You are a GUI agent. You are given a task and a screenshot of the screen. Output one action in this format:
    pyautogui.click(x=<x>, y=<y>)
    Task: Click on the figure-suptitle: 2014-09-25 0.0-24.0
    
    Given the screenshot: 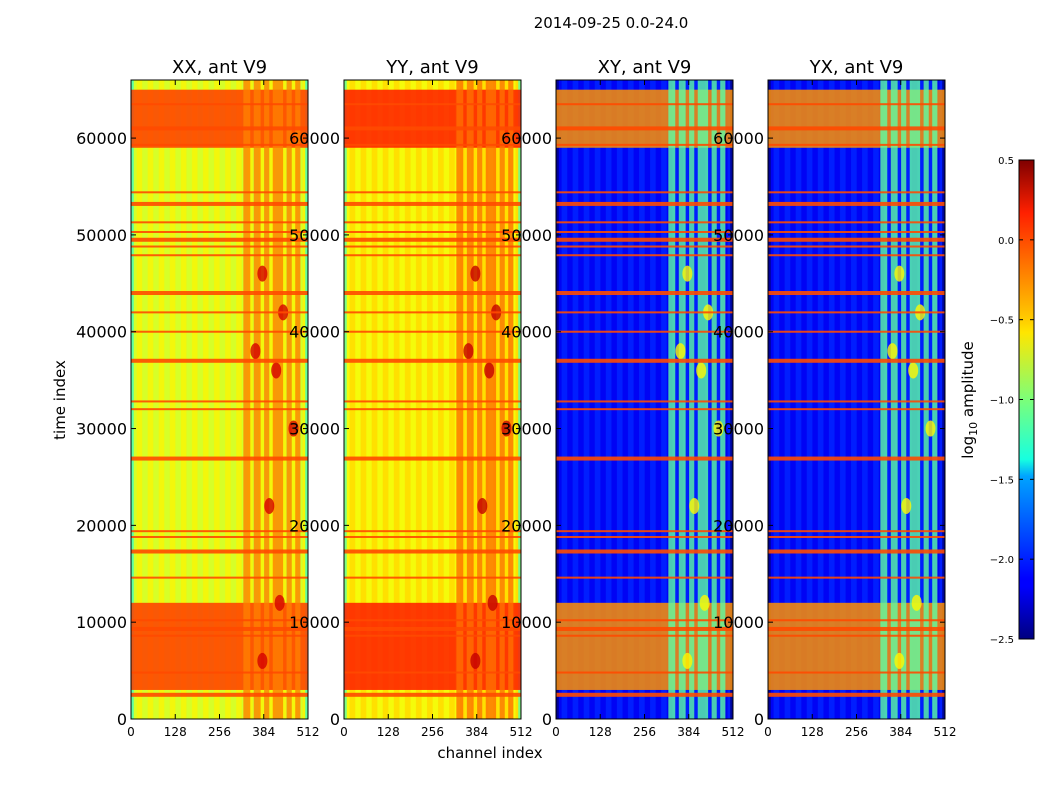 What is the action you would take?
    pyautogui.click(x=611, y=23)
    